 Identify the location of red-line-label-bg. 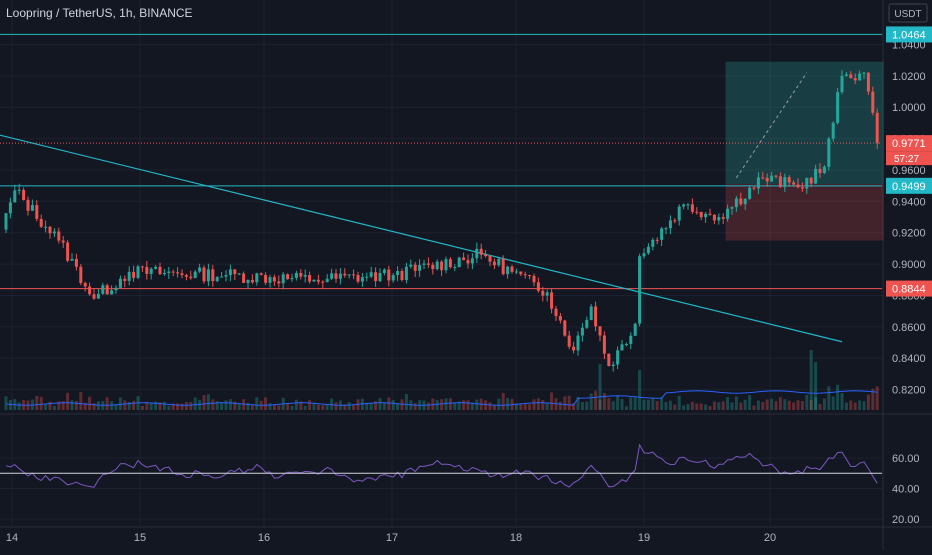
(909, 288).